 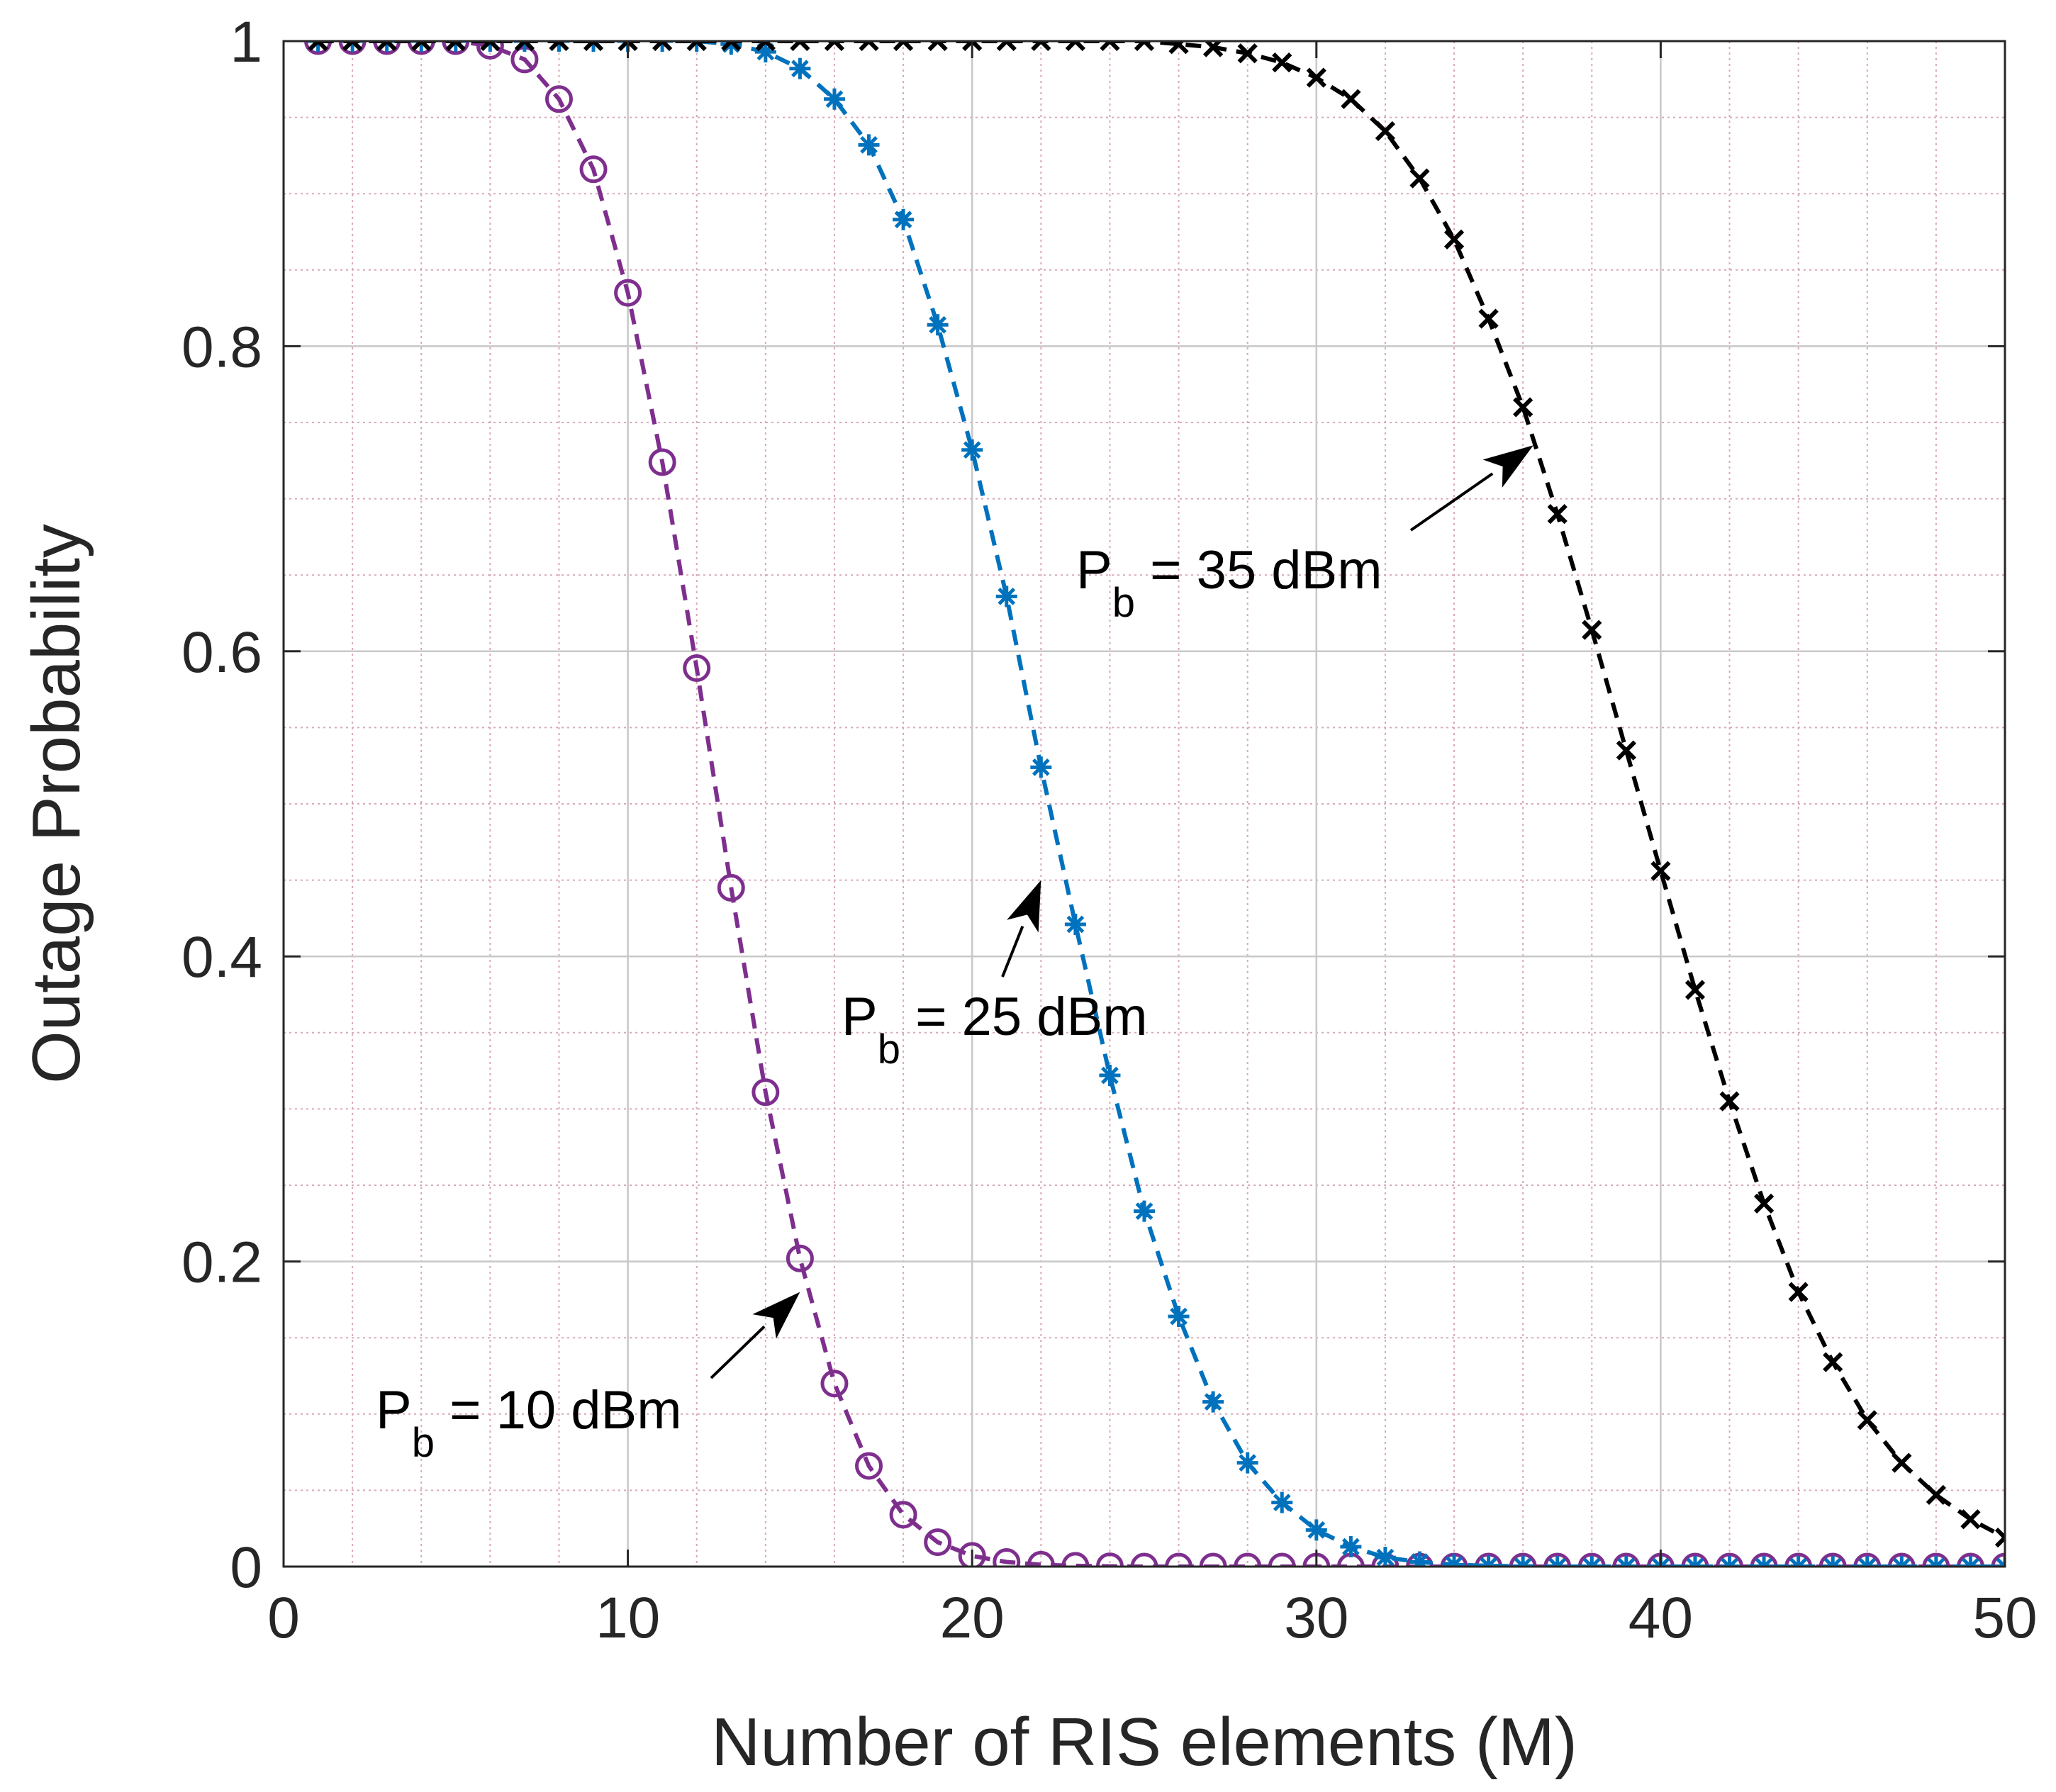 I want to click on x-tick-label: 40, so click(x=1661, y=1618).